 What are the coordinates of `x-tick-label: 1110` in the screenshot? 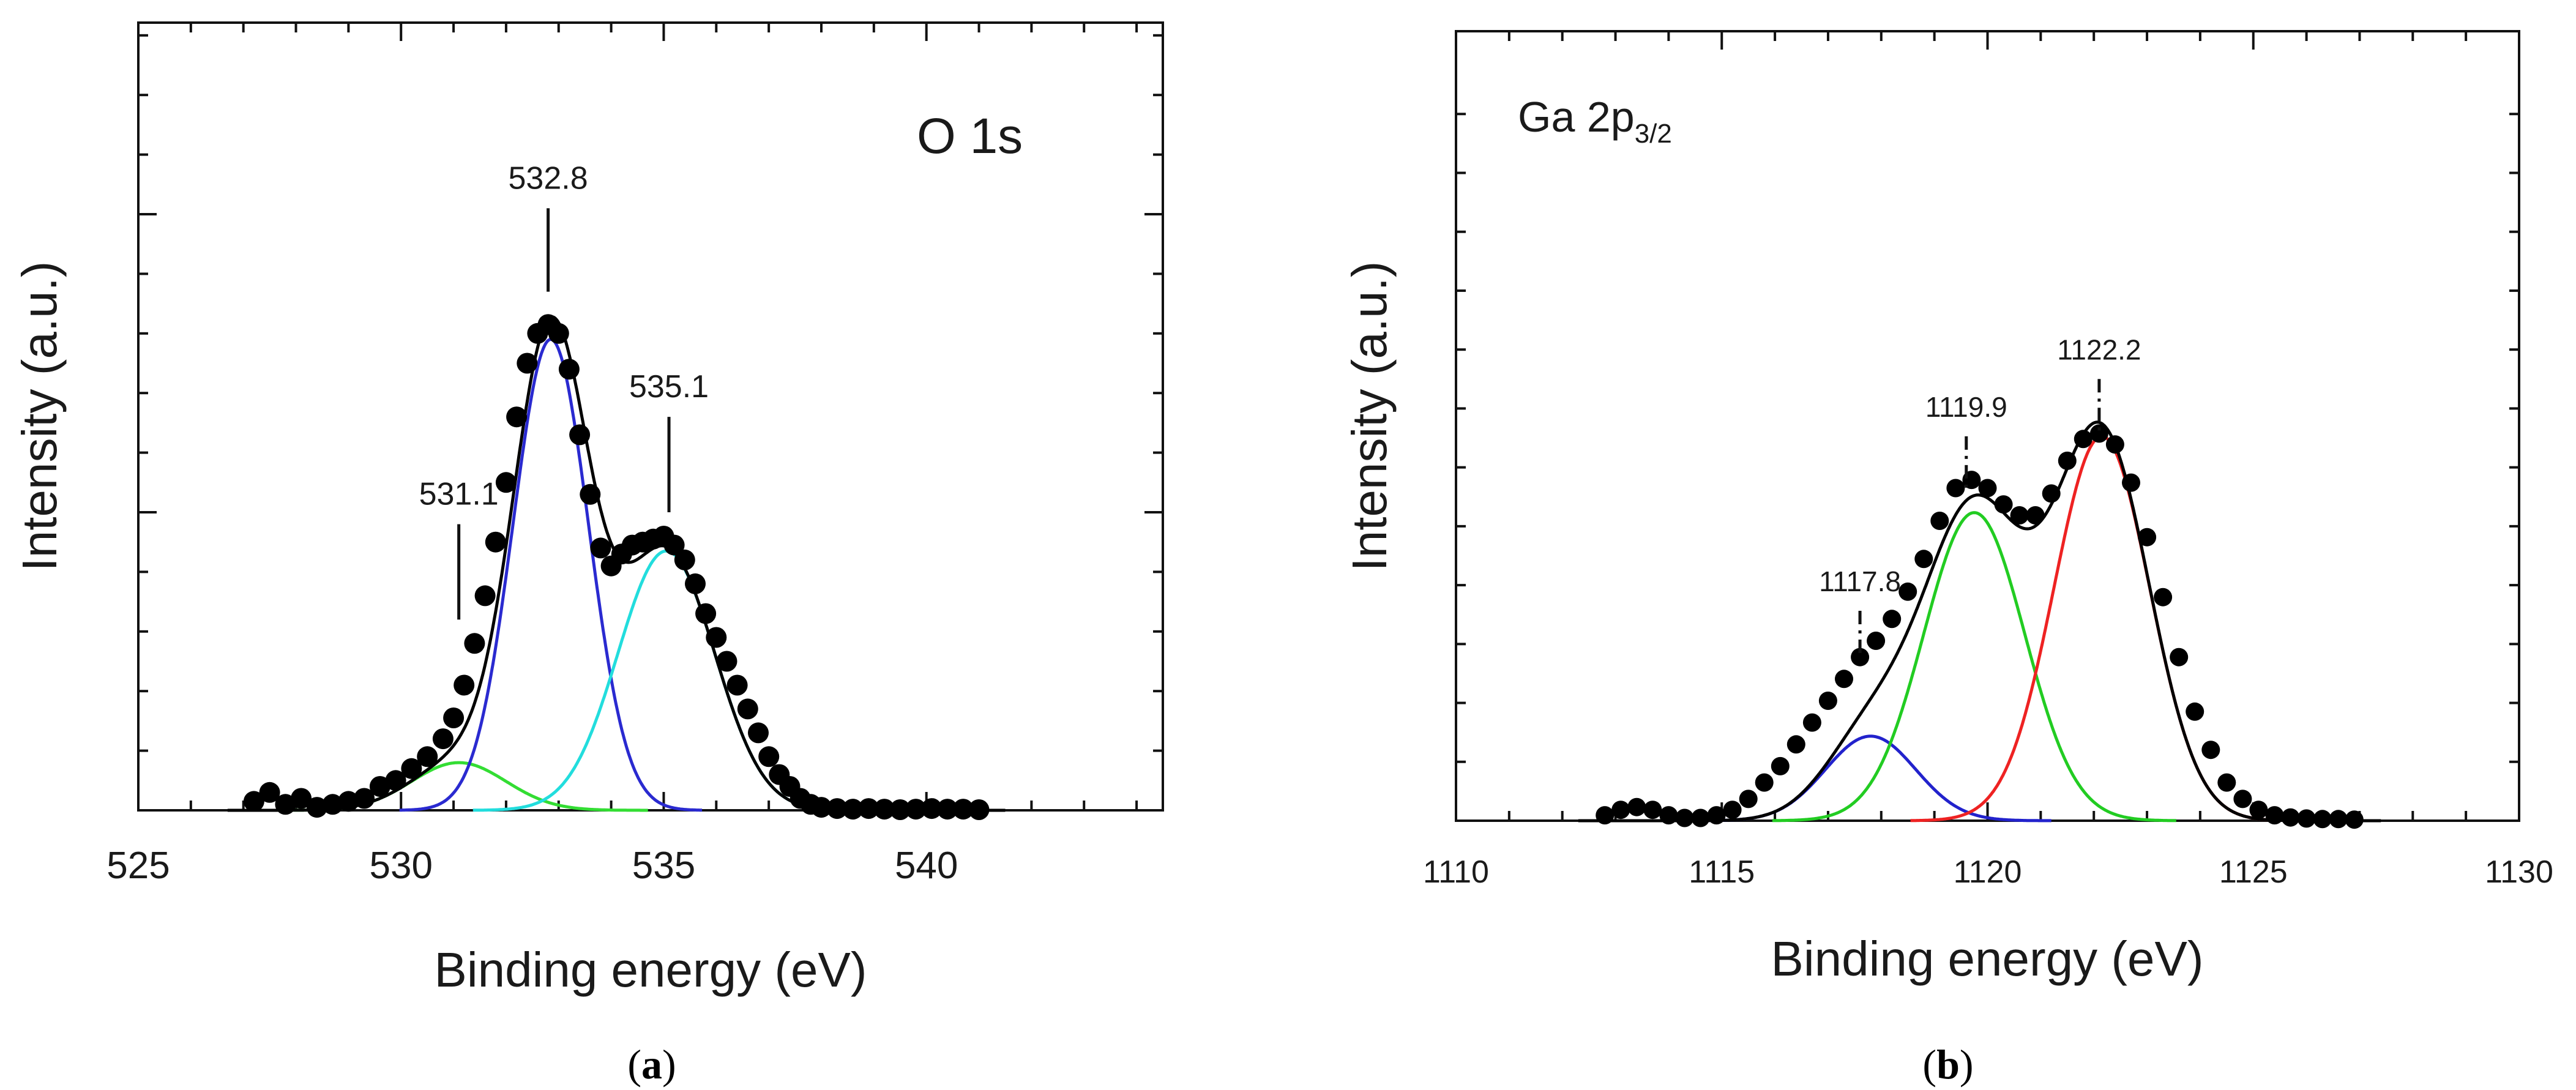 It's located at (1456, 872).